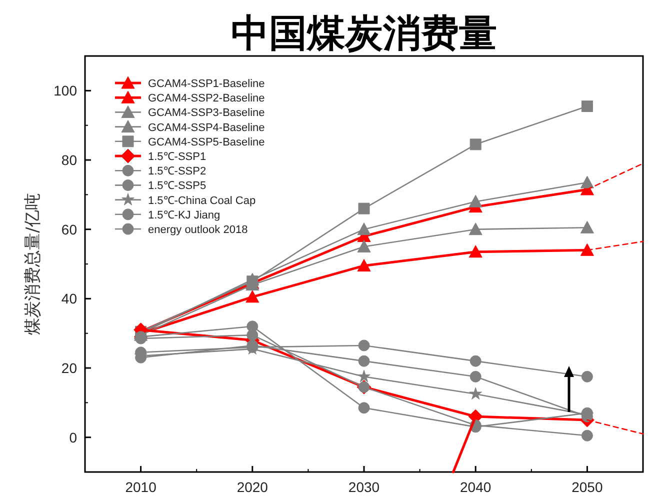  I want to click on legend-label: 1.5℃-SSP2, so click(177, 172).